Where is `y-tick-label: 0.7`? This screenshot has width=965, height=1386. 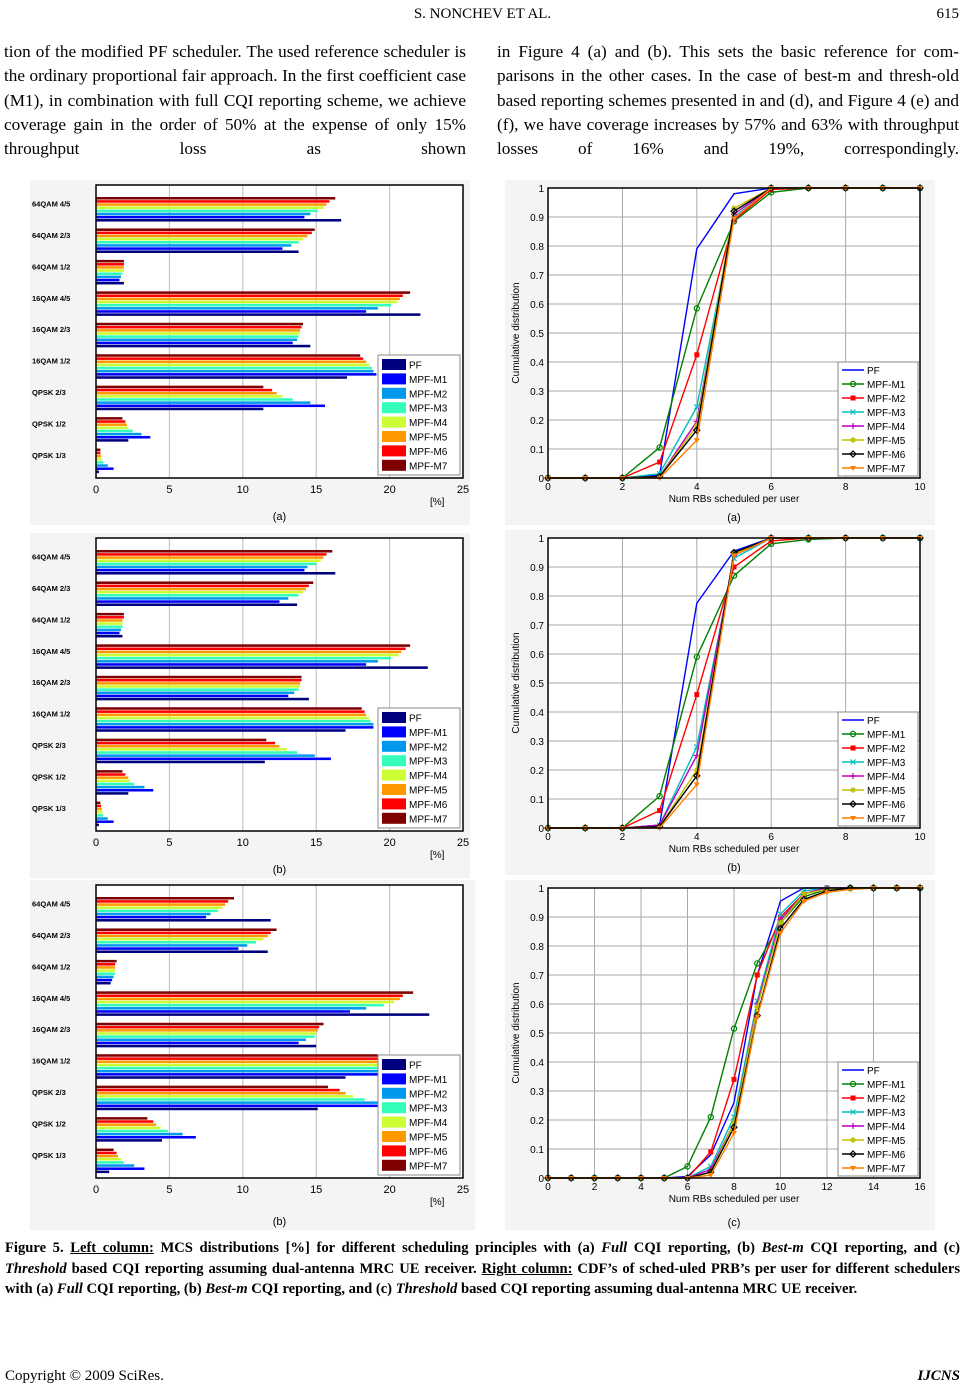
y-tick-label: 0.7 is located at coordinates (537, 276).